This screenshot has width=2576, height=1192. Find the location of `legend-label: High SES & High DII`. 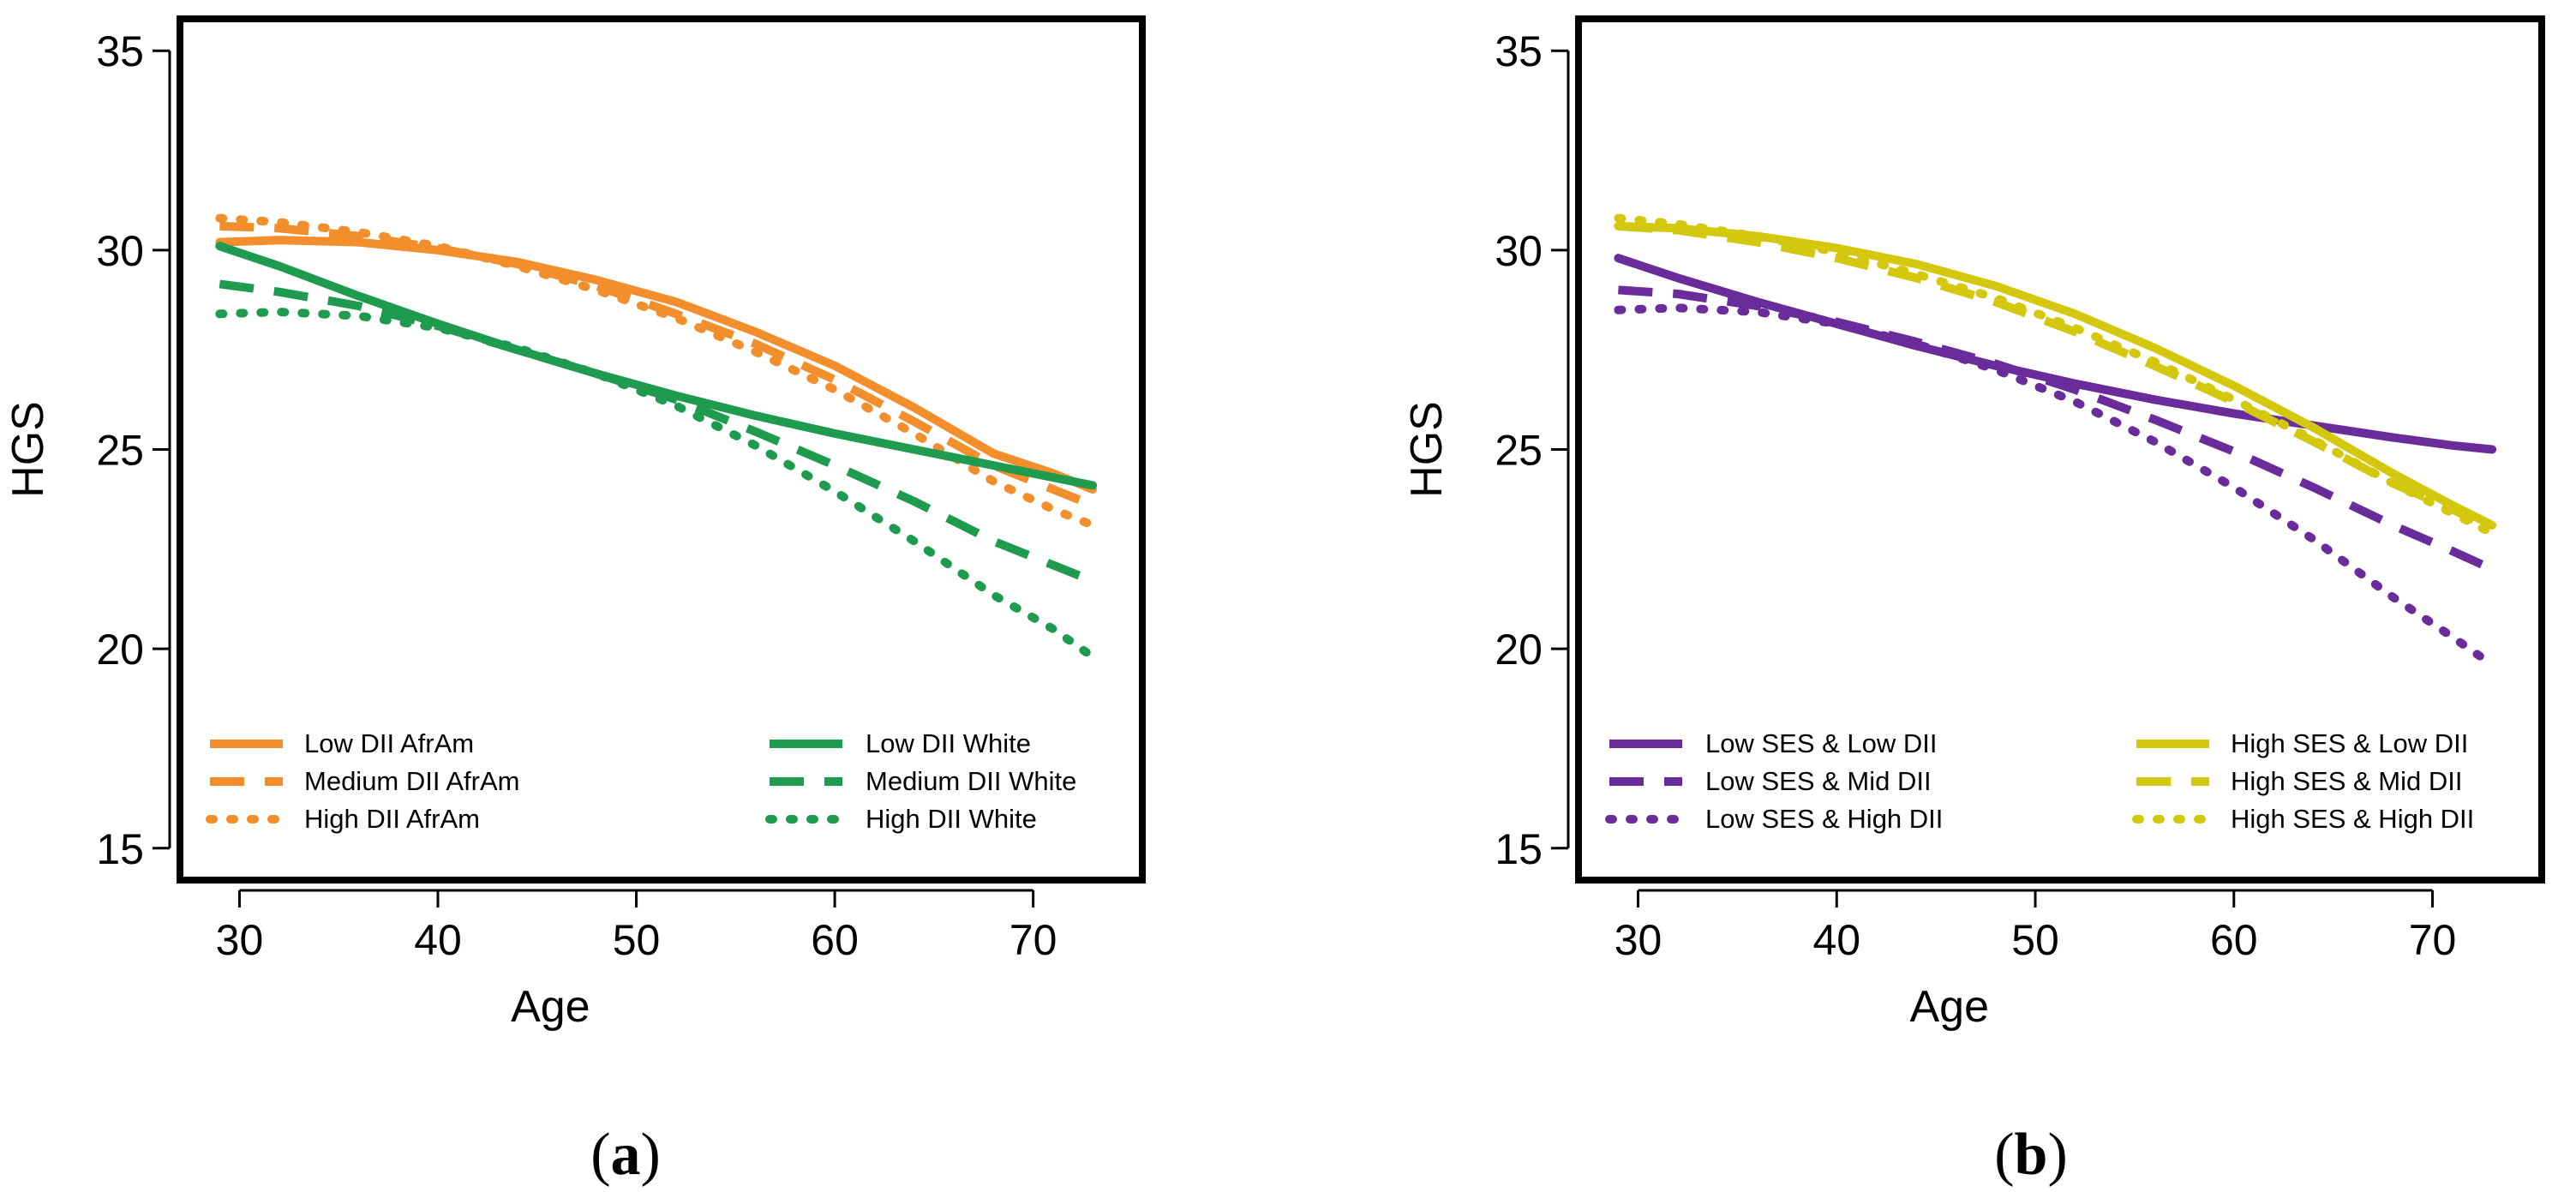

legend-label: High SES & High DII is located at coordinates (2352, 819).